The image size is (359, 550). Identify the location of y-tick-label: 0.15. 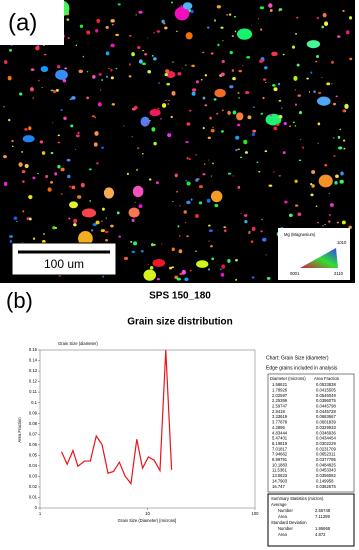
(33, 349).